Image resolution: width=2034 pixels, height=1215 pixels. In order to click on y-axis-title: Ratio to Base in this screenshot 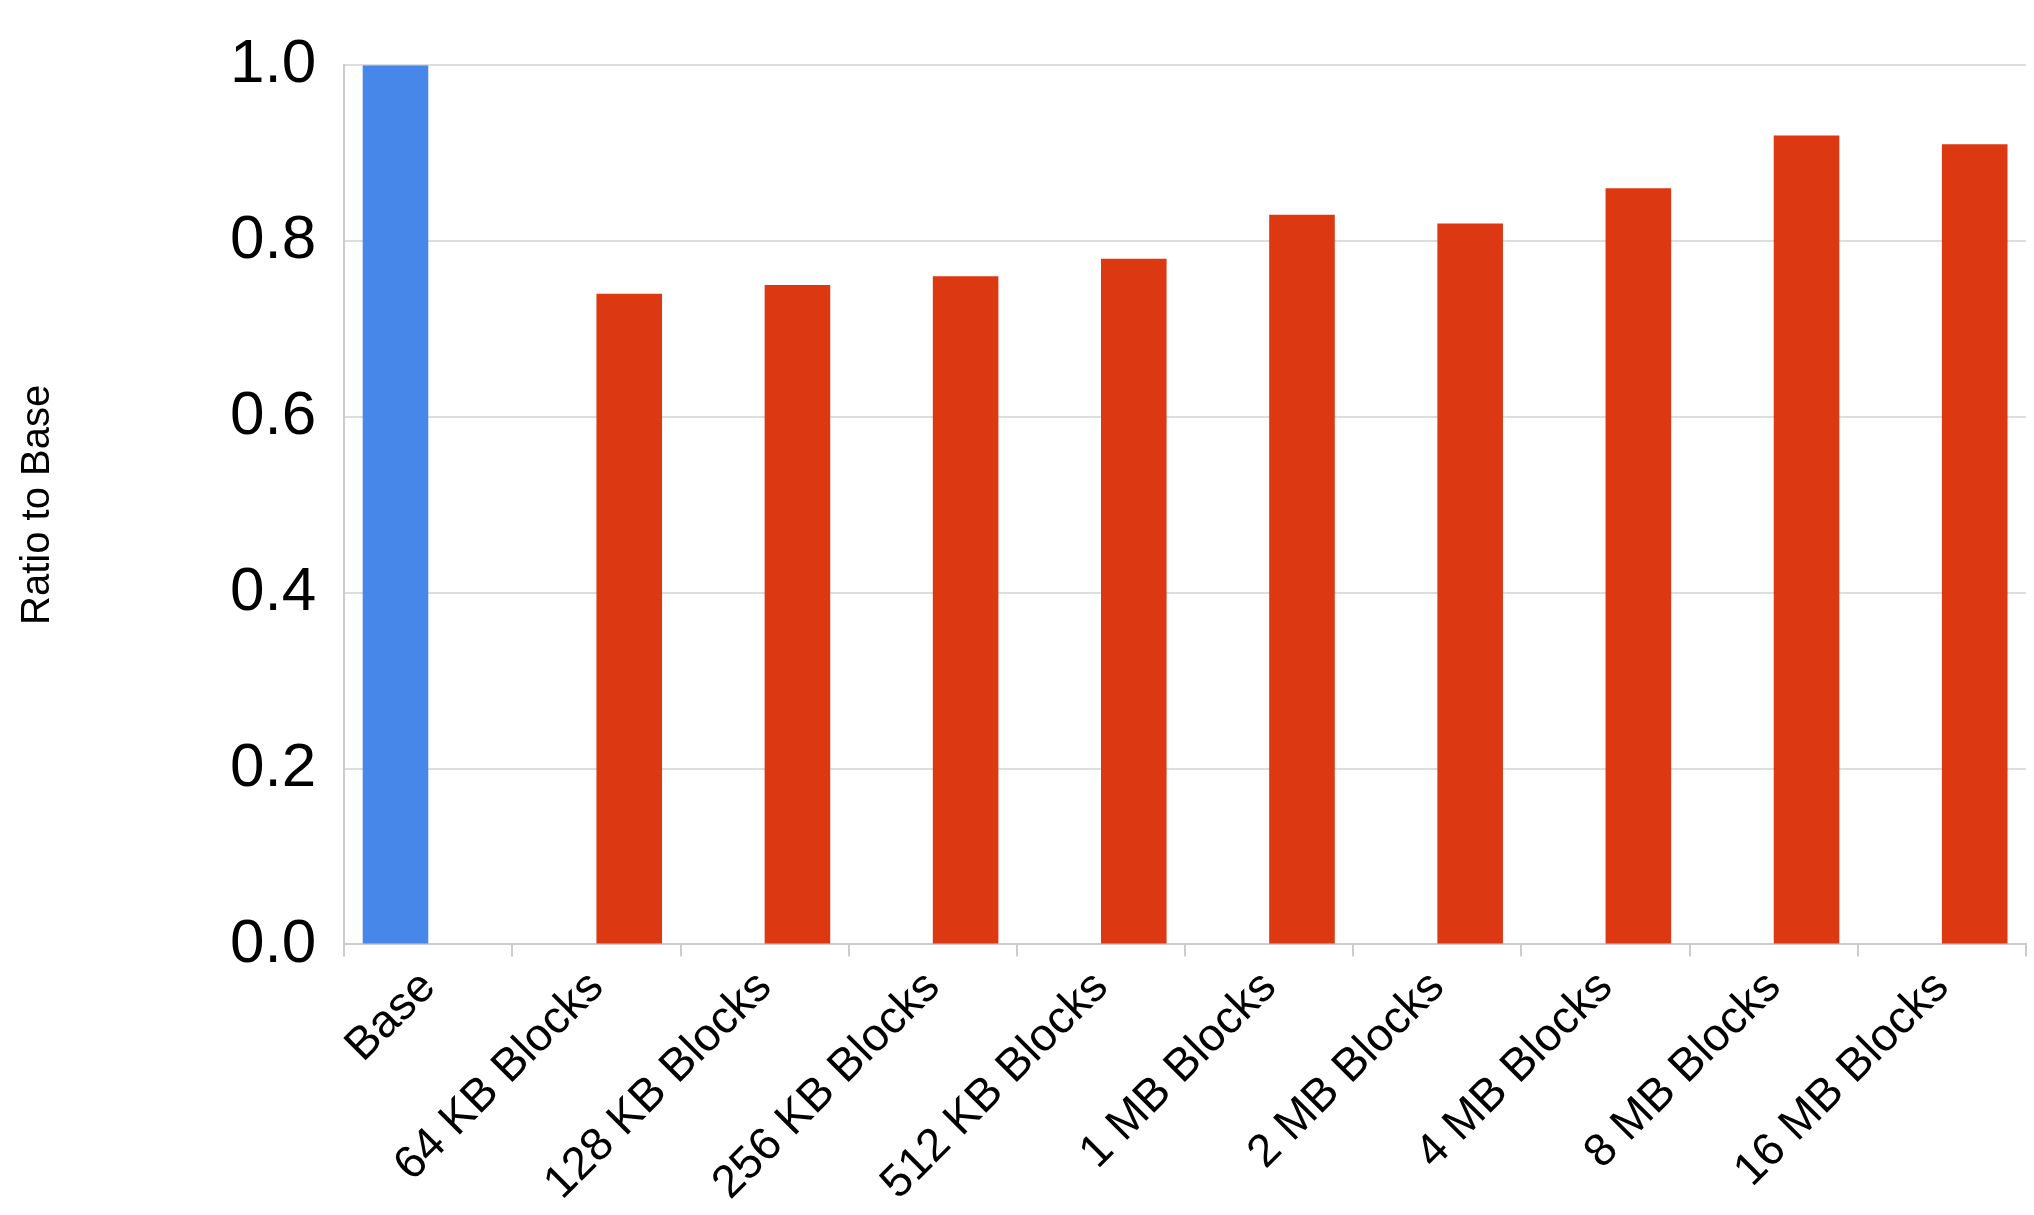, I will do `click(35, 504)`.